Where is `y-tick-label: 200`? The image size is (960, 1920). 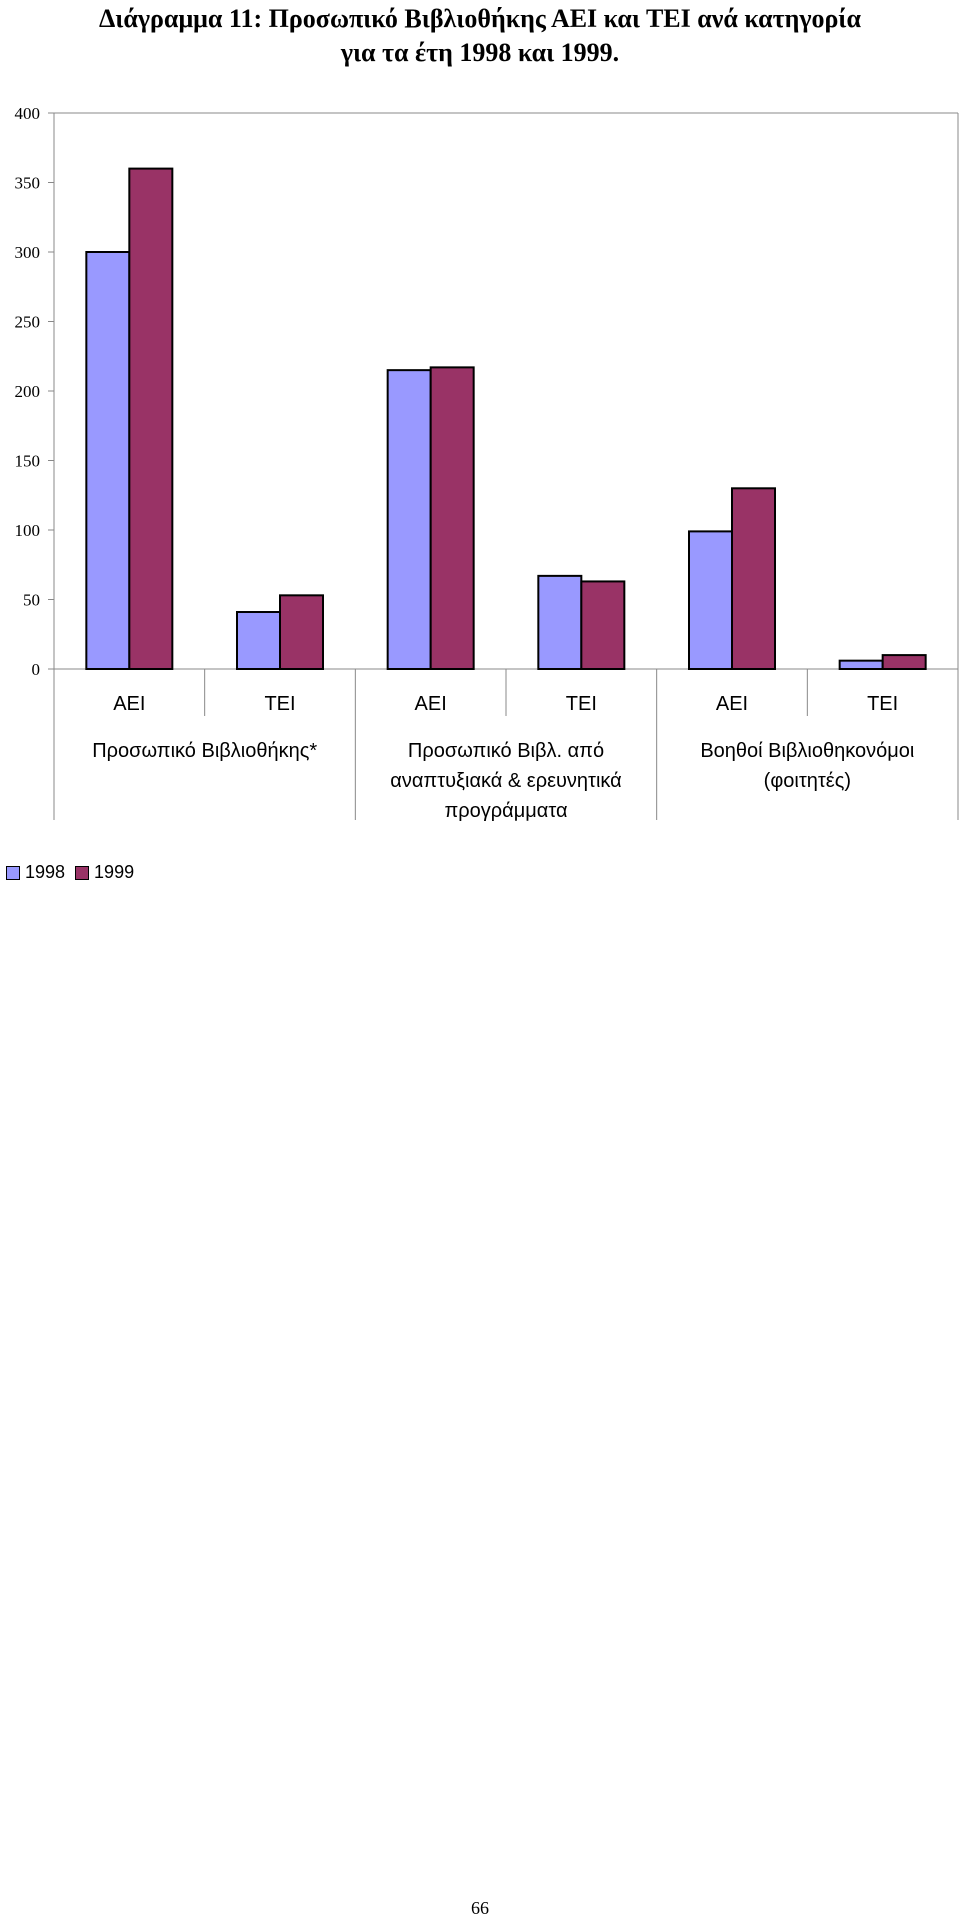
y-tick-label: 200 is located at coordinates (28, 391).